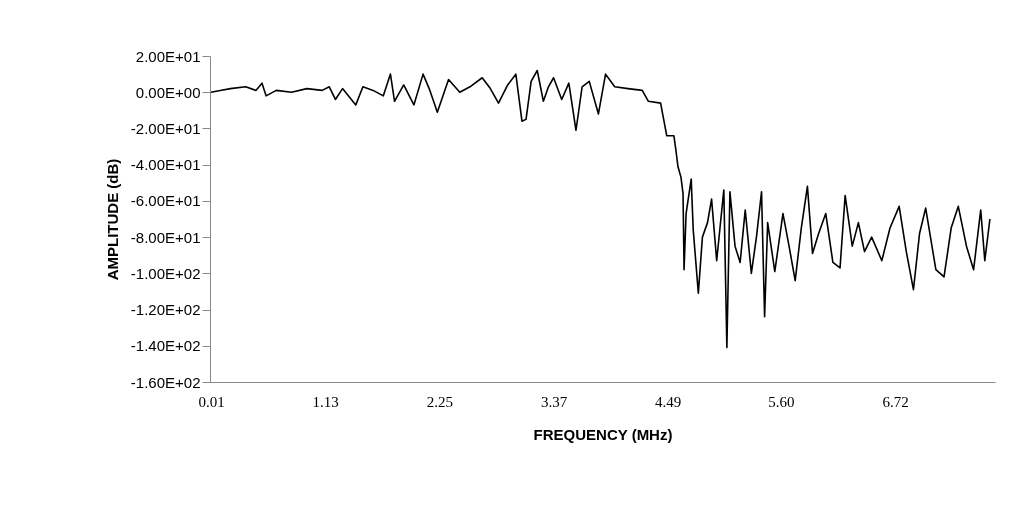 This screenshot has height=517, width=1034. What do you see at coordinates (165, 128) in the screenshot?
I see `y-tick-label: -2.00E+01` at bounding box center [165, 128].